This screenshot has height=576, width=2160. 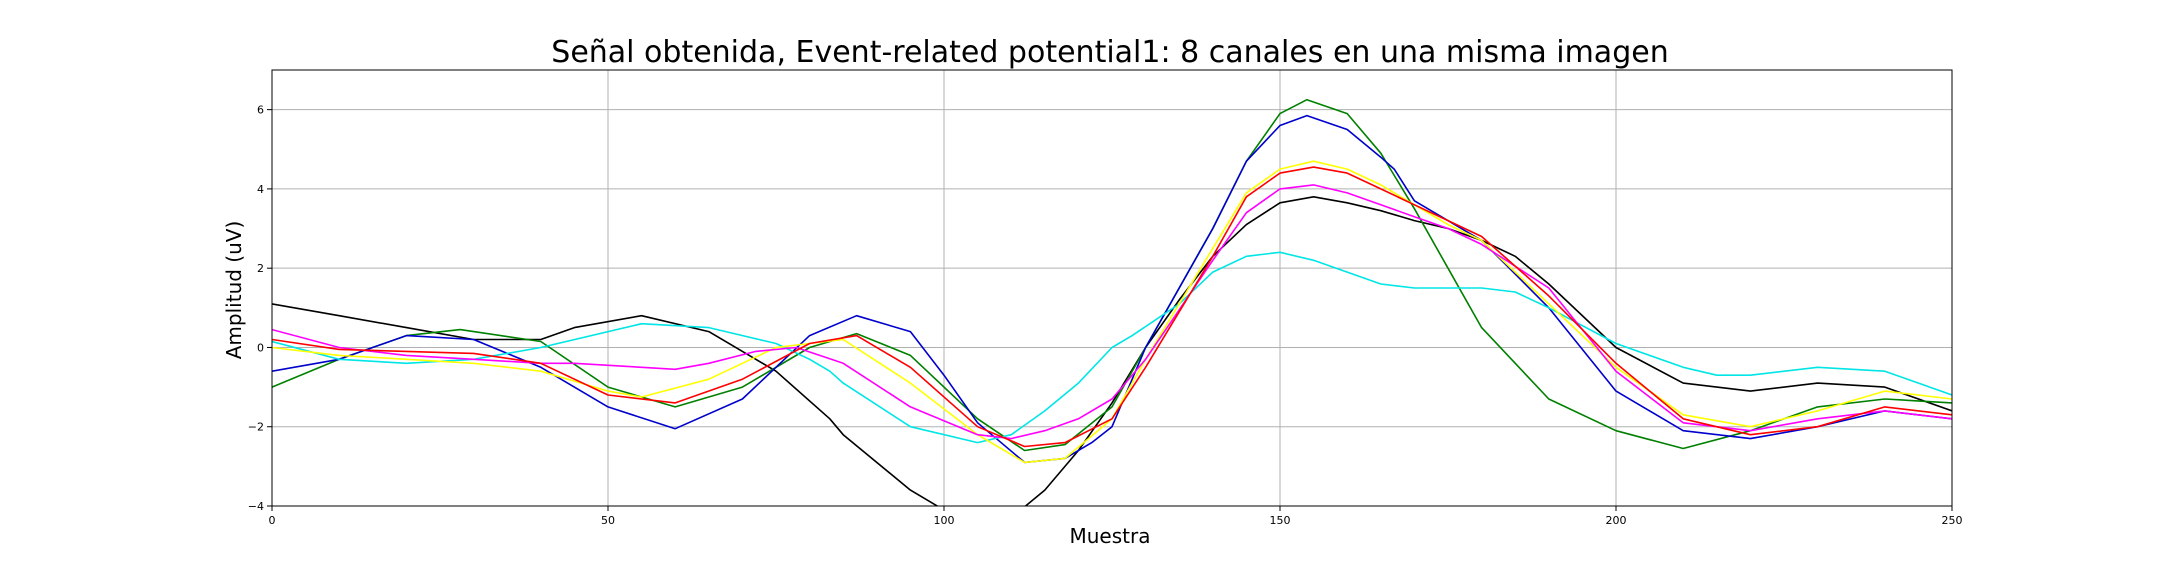 I want to click on y-tick-label: −2, so click(x=256, y=427).